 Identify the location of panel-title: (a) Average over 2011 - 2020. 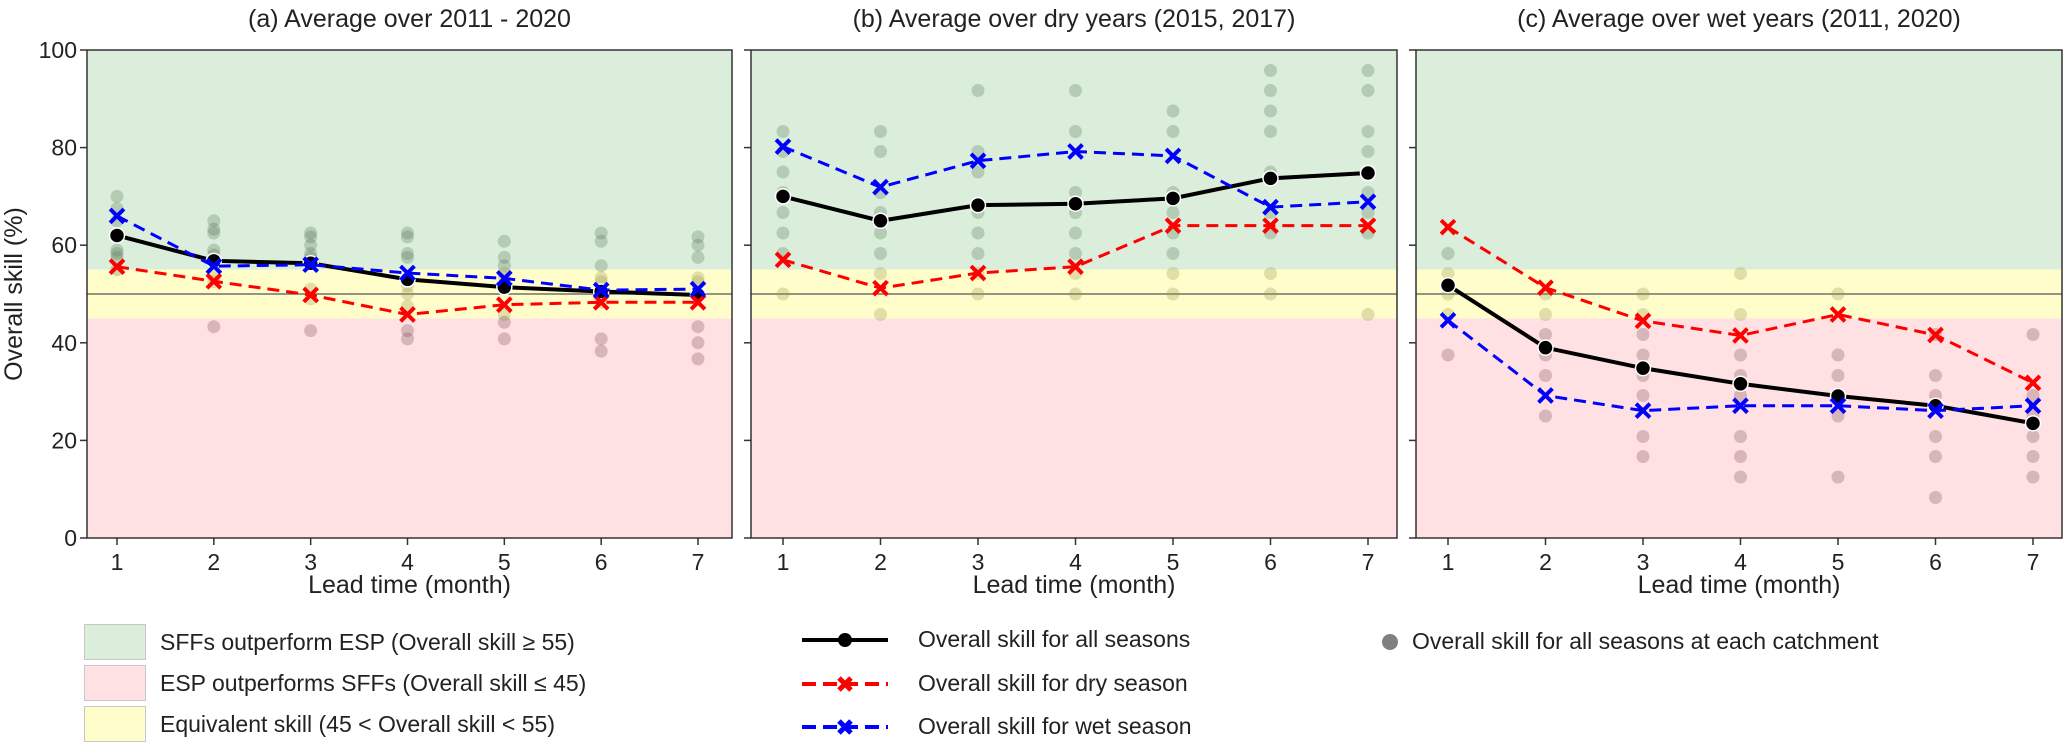
(409, 19).